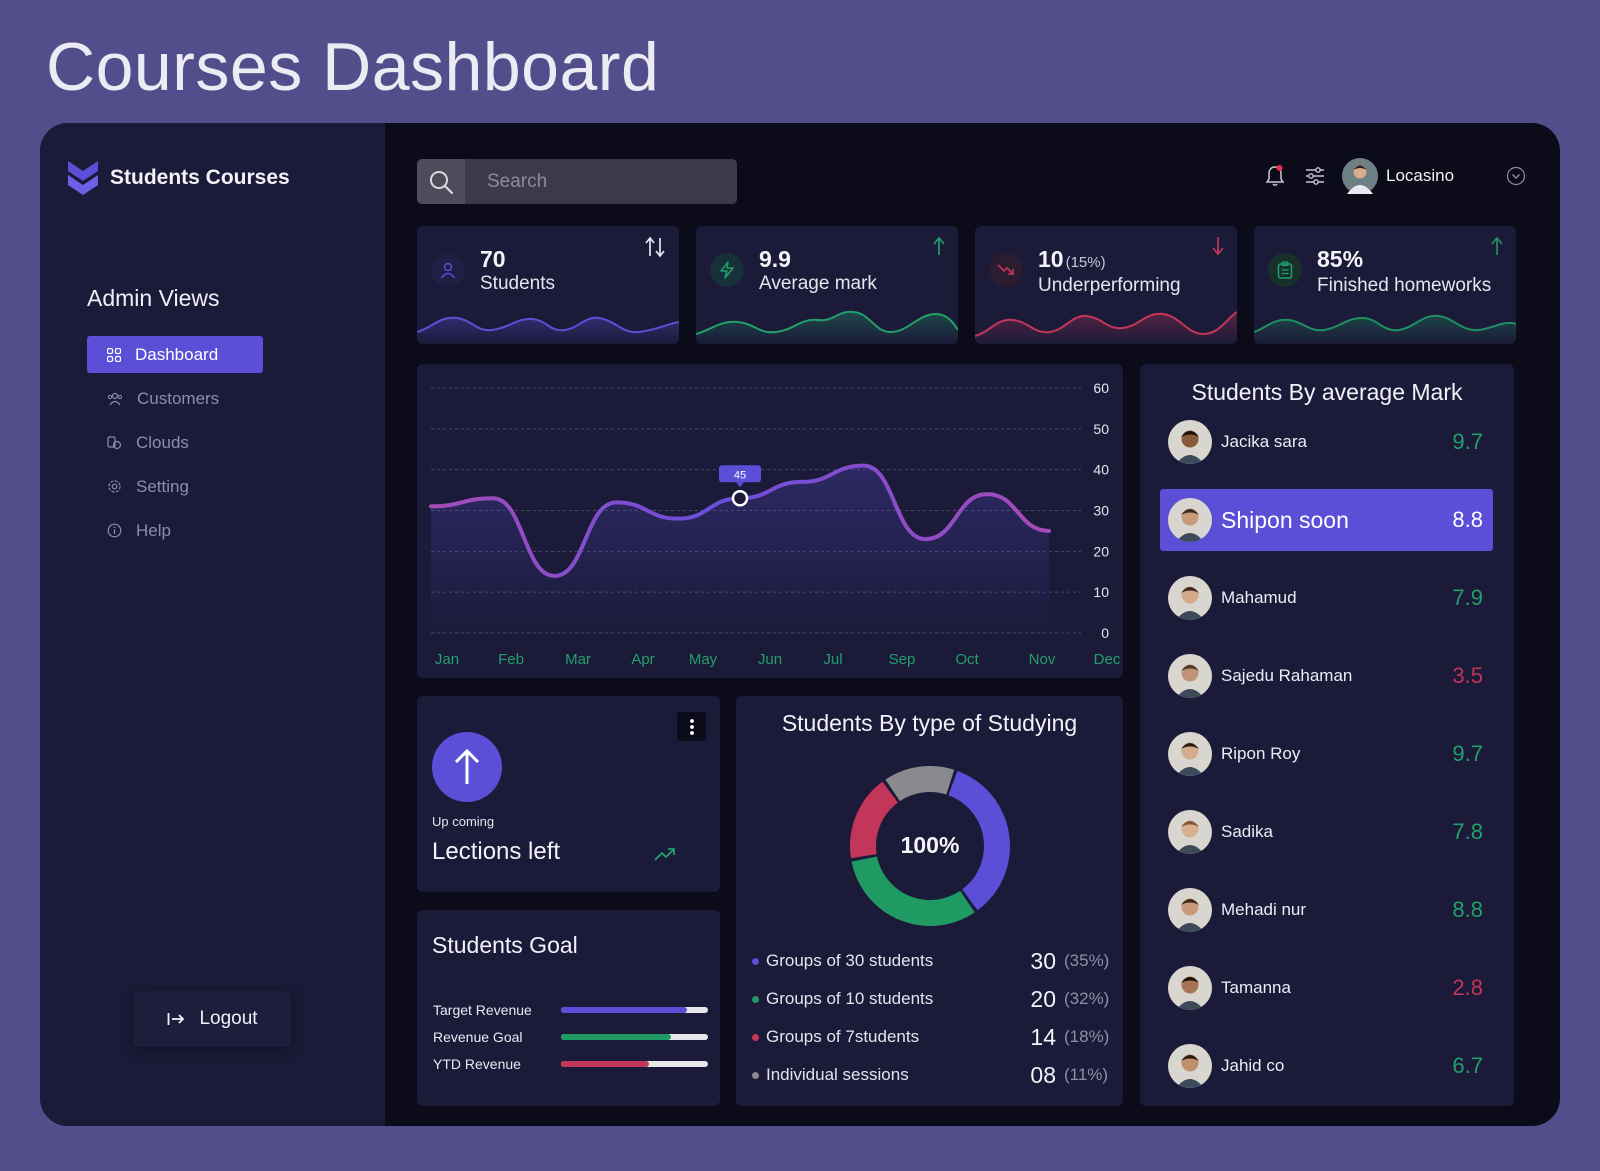  What do you see at coordinates (115, 398) in the screenshot?
I see `users-icon` at bounding box center [115, 398].